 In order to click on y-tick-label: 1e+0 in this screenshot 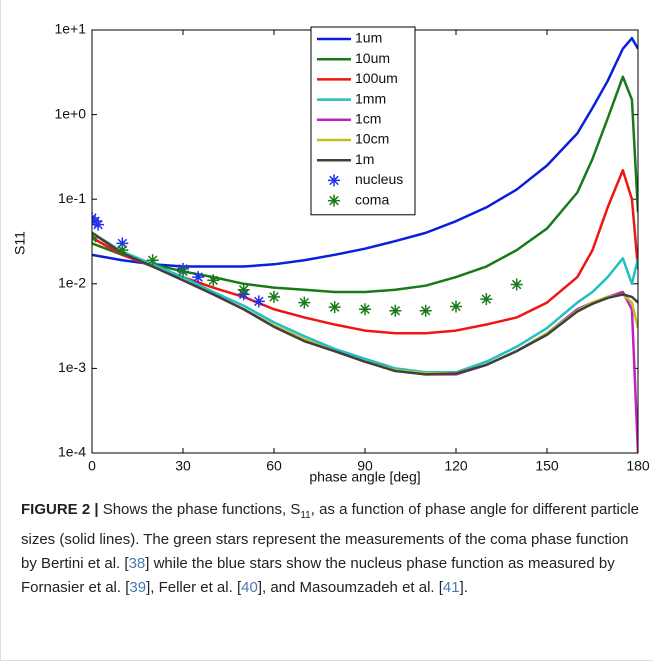, I will do `click(70, 113)`.